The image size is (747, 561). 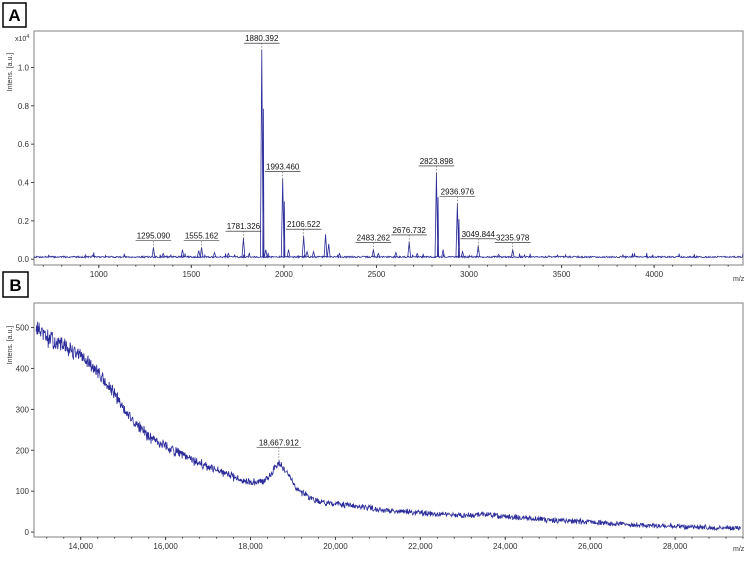 I want to click on y-tick-label: 0.6, so click(x=24, y=144).